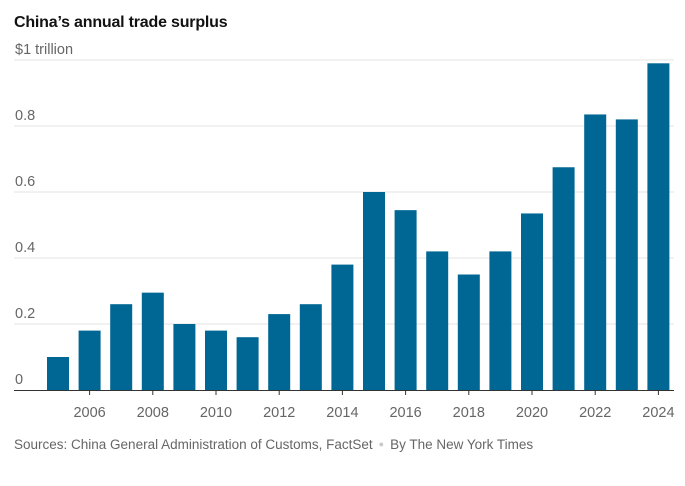 This screenshot has height=486, width=685. I want to click on byline-text: By The New York Times, so click(462, 444).